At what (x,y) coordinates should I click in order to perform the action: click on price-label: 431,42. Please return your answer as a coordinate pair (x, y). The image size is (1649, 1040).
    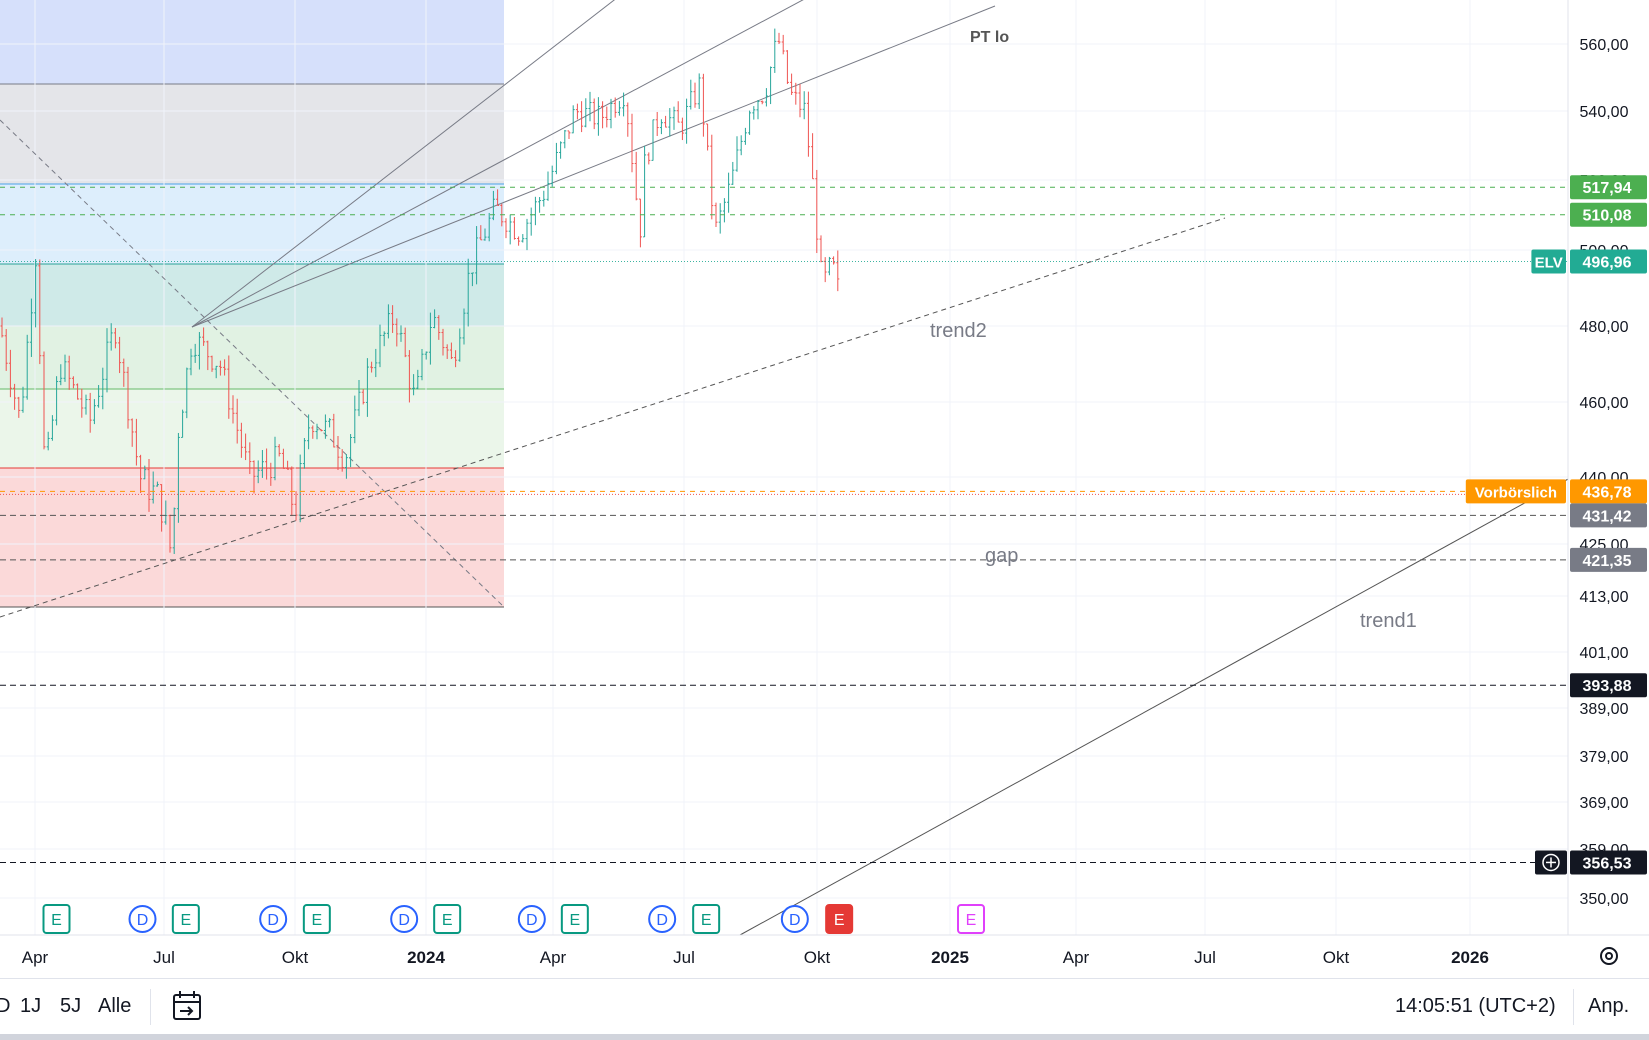
    Looking at the image, I should click on (1607, 516).